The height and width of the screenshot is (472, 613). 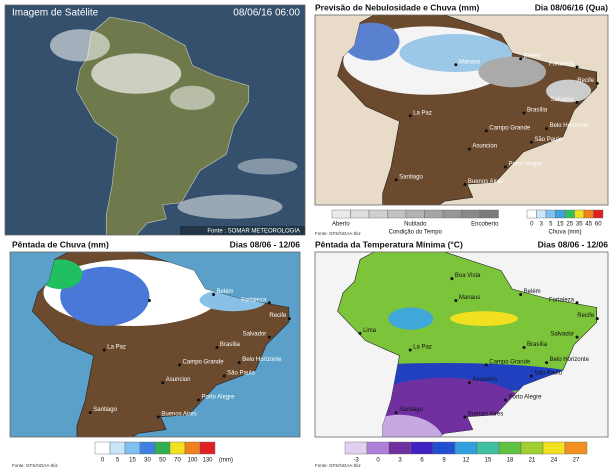 I want to click on legend-label: 3, so click(x=542, y=225).